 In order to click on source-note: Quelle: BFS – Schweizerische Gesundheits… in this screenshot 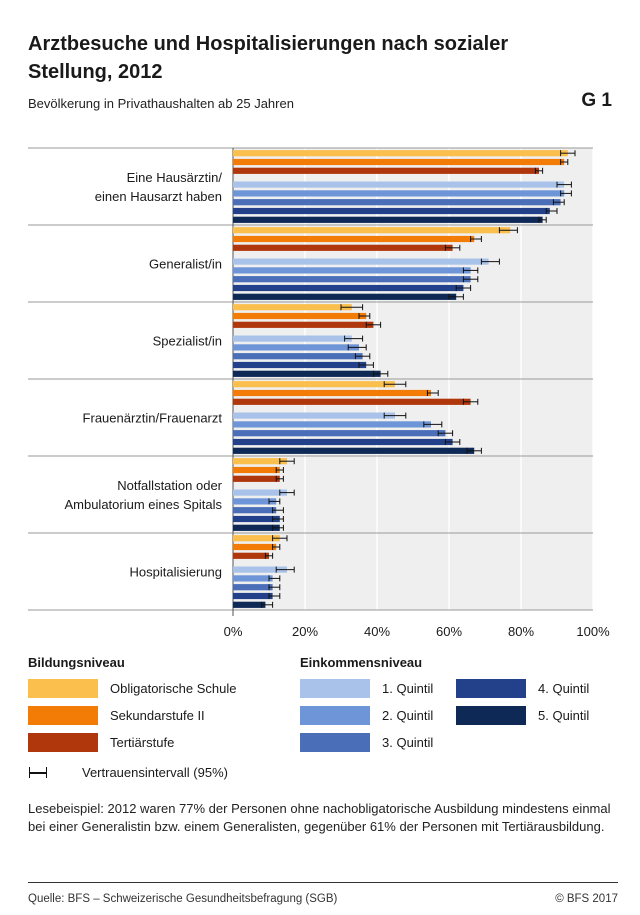, I will do `click(183, 899)`.